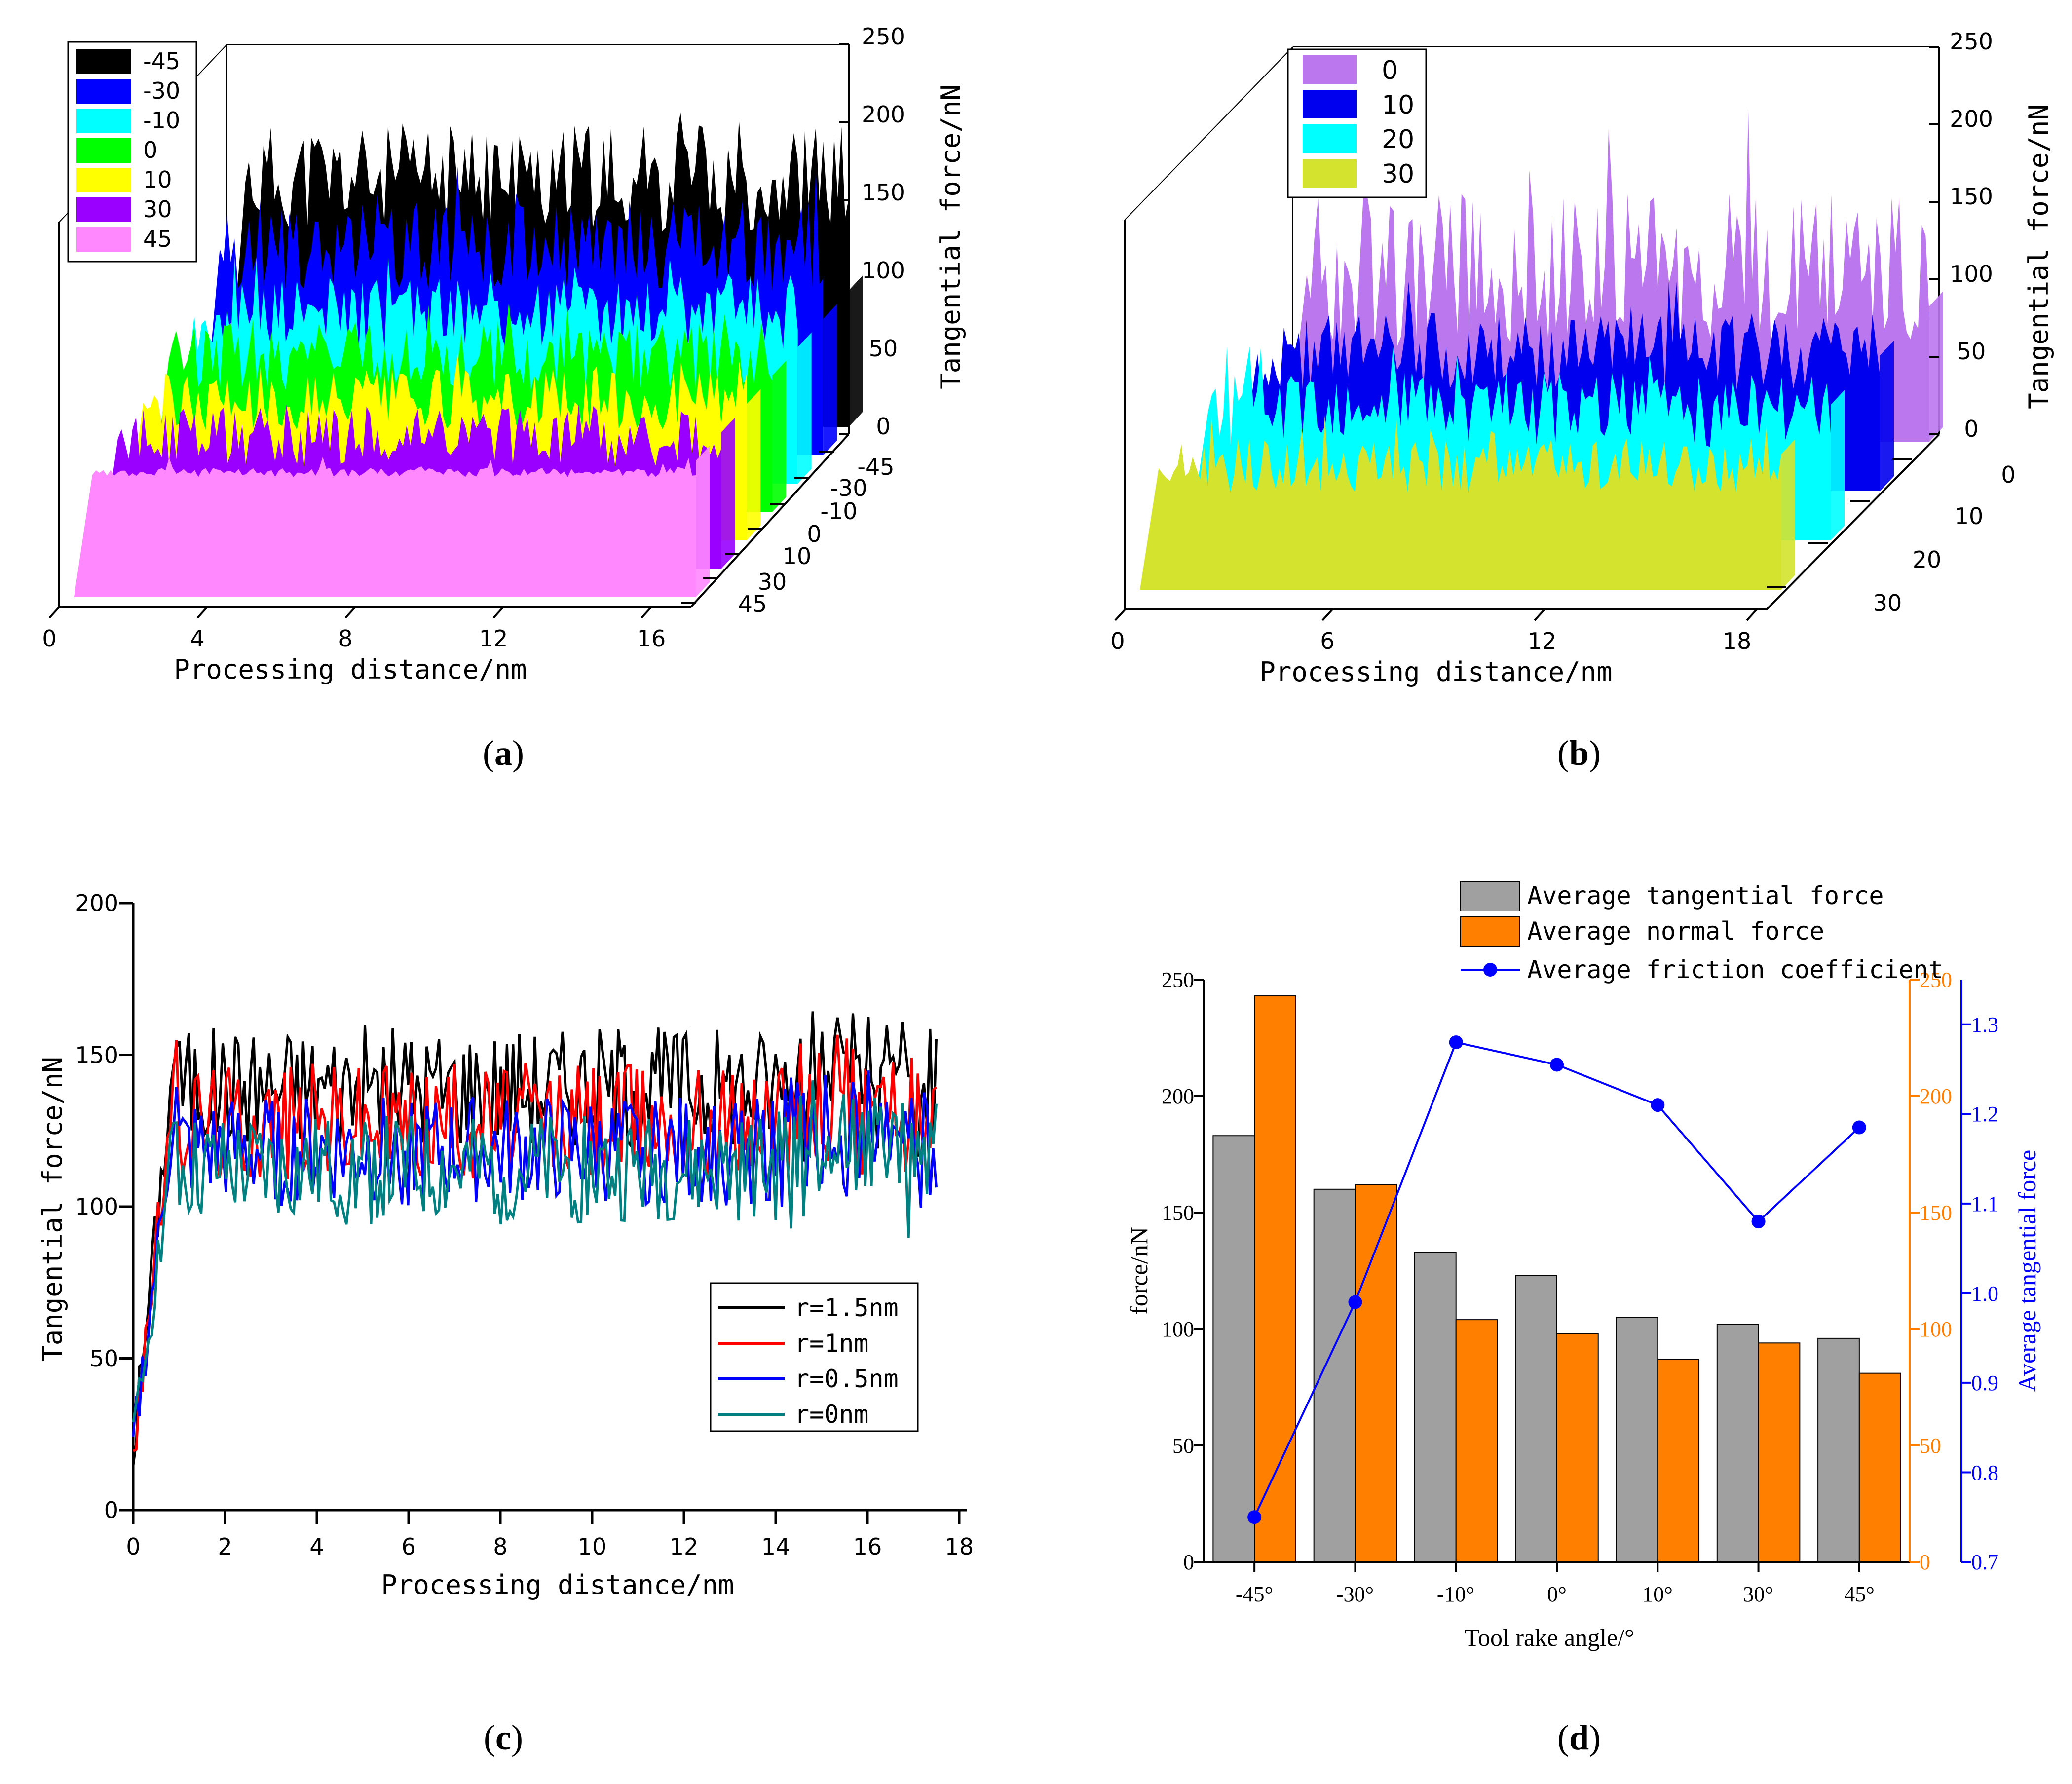  Describe the element at coordinates (162, 62) in the screenshot. I see `panel-a-legend-label-0: -45` at that location.